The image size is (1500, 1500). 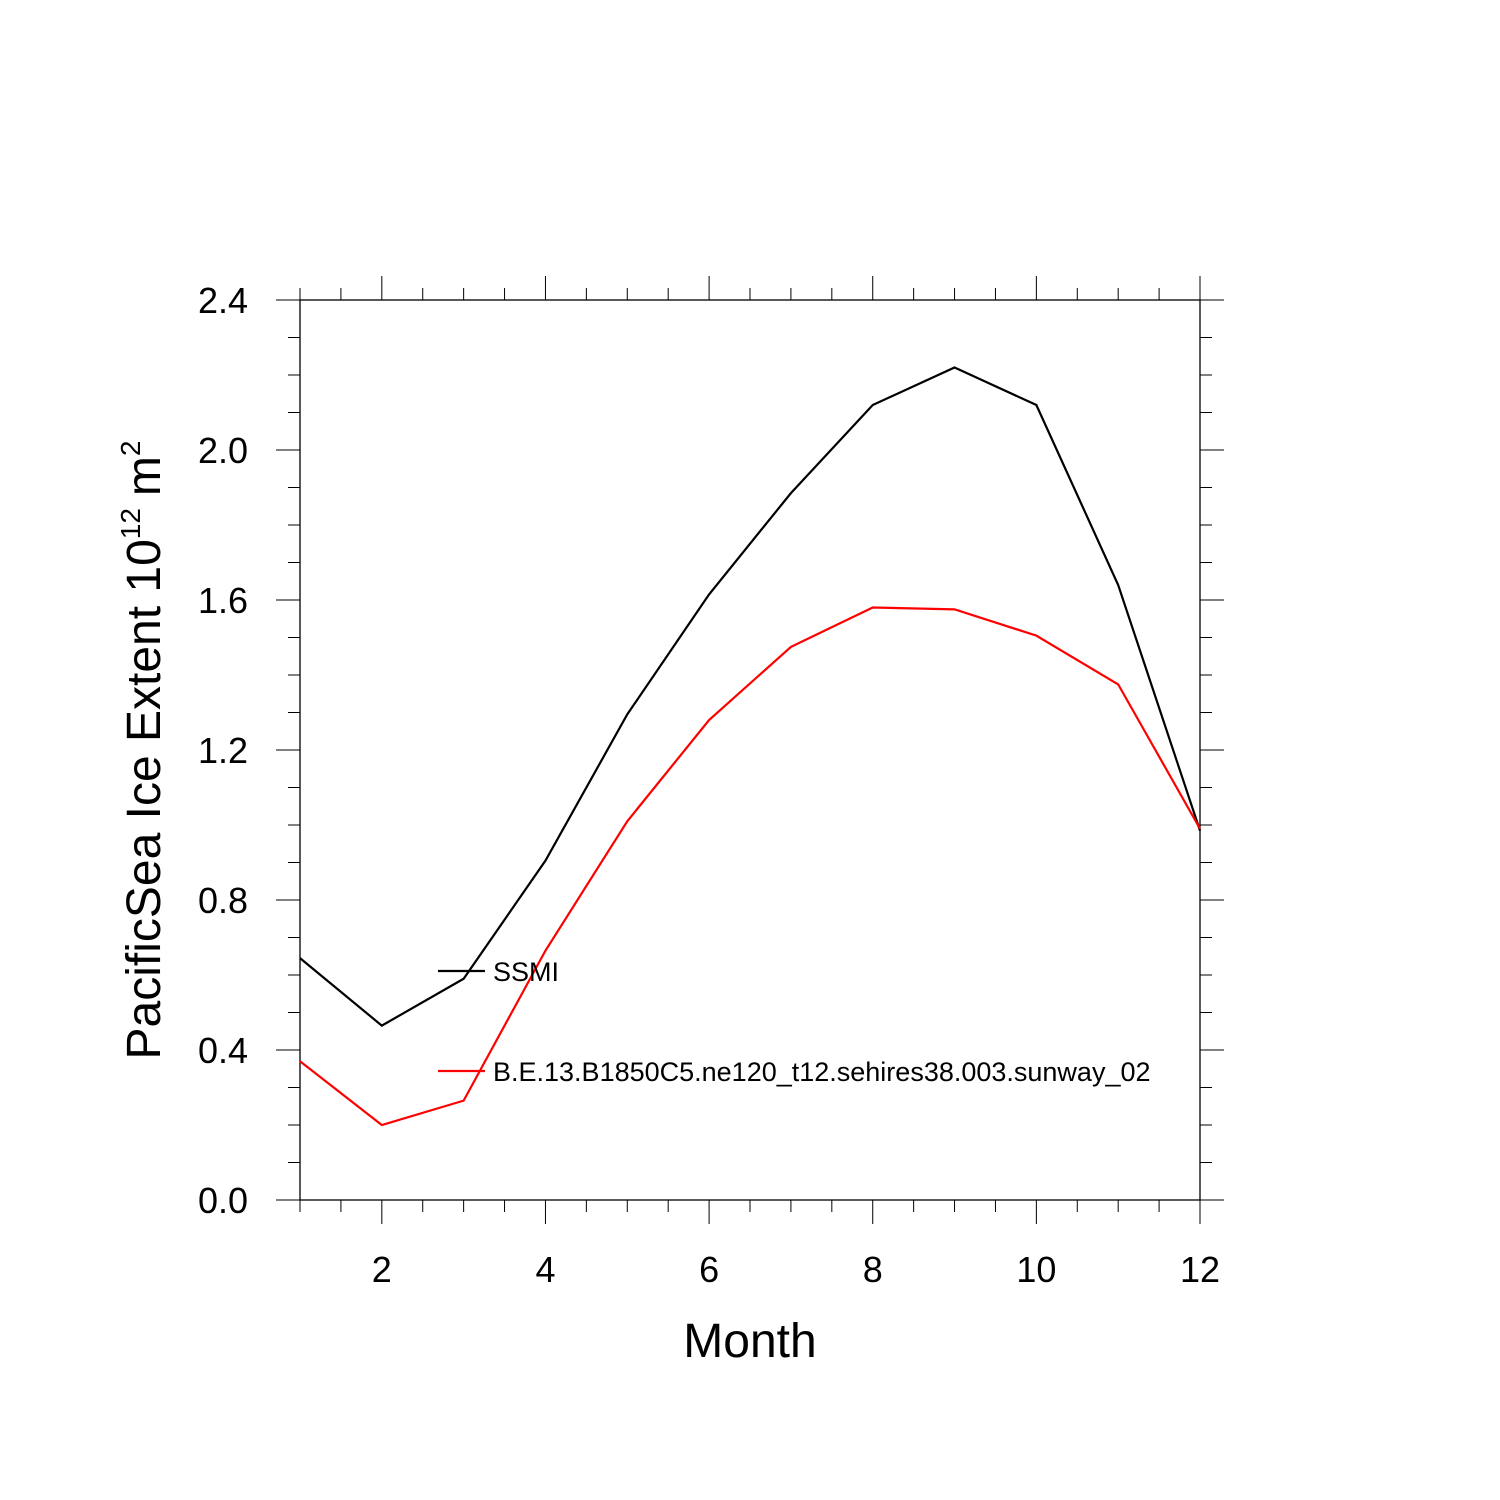 What do you see at coordinates (223, 300) in the screenshot?
I see `y-tick-label: 2.4` at bounding box center [223, 300].